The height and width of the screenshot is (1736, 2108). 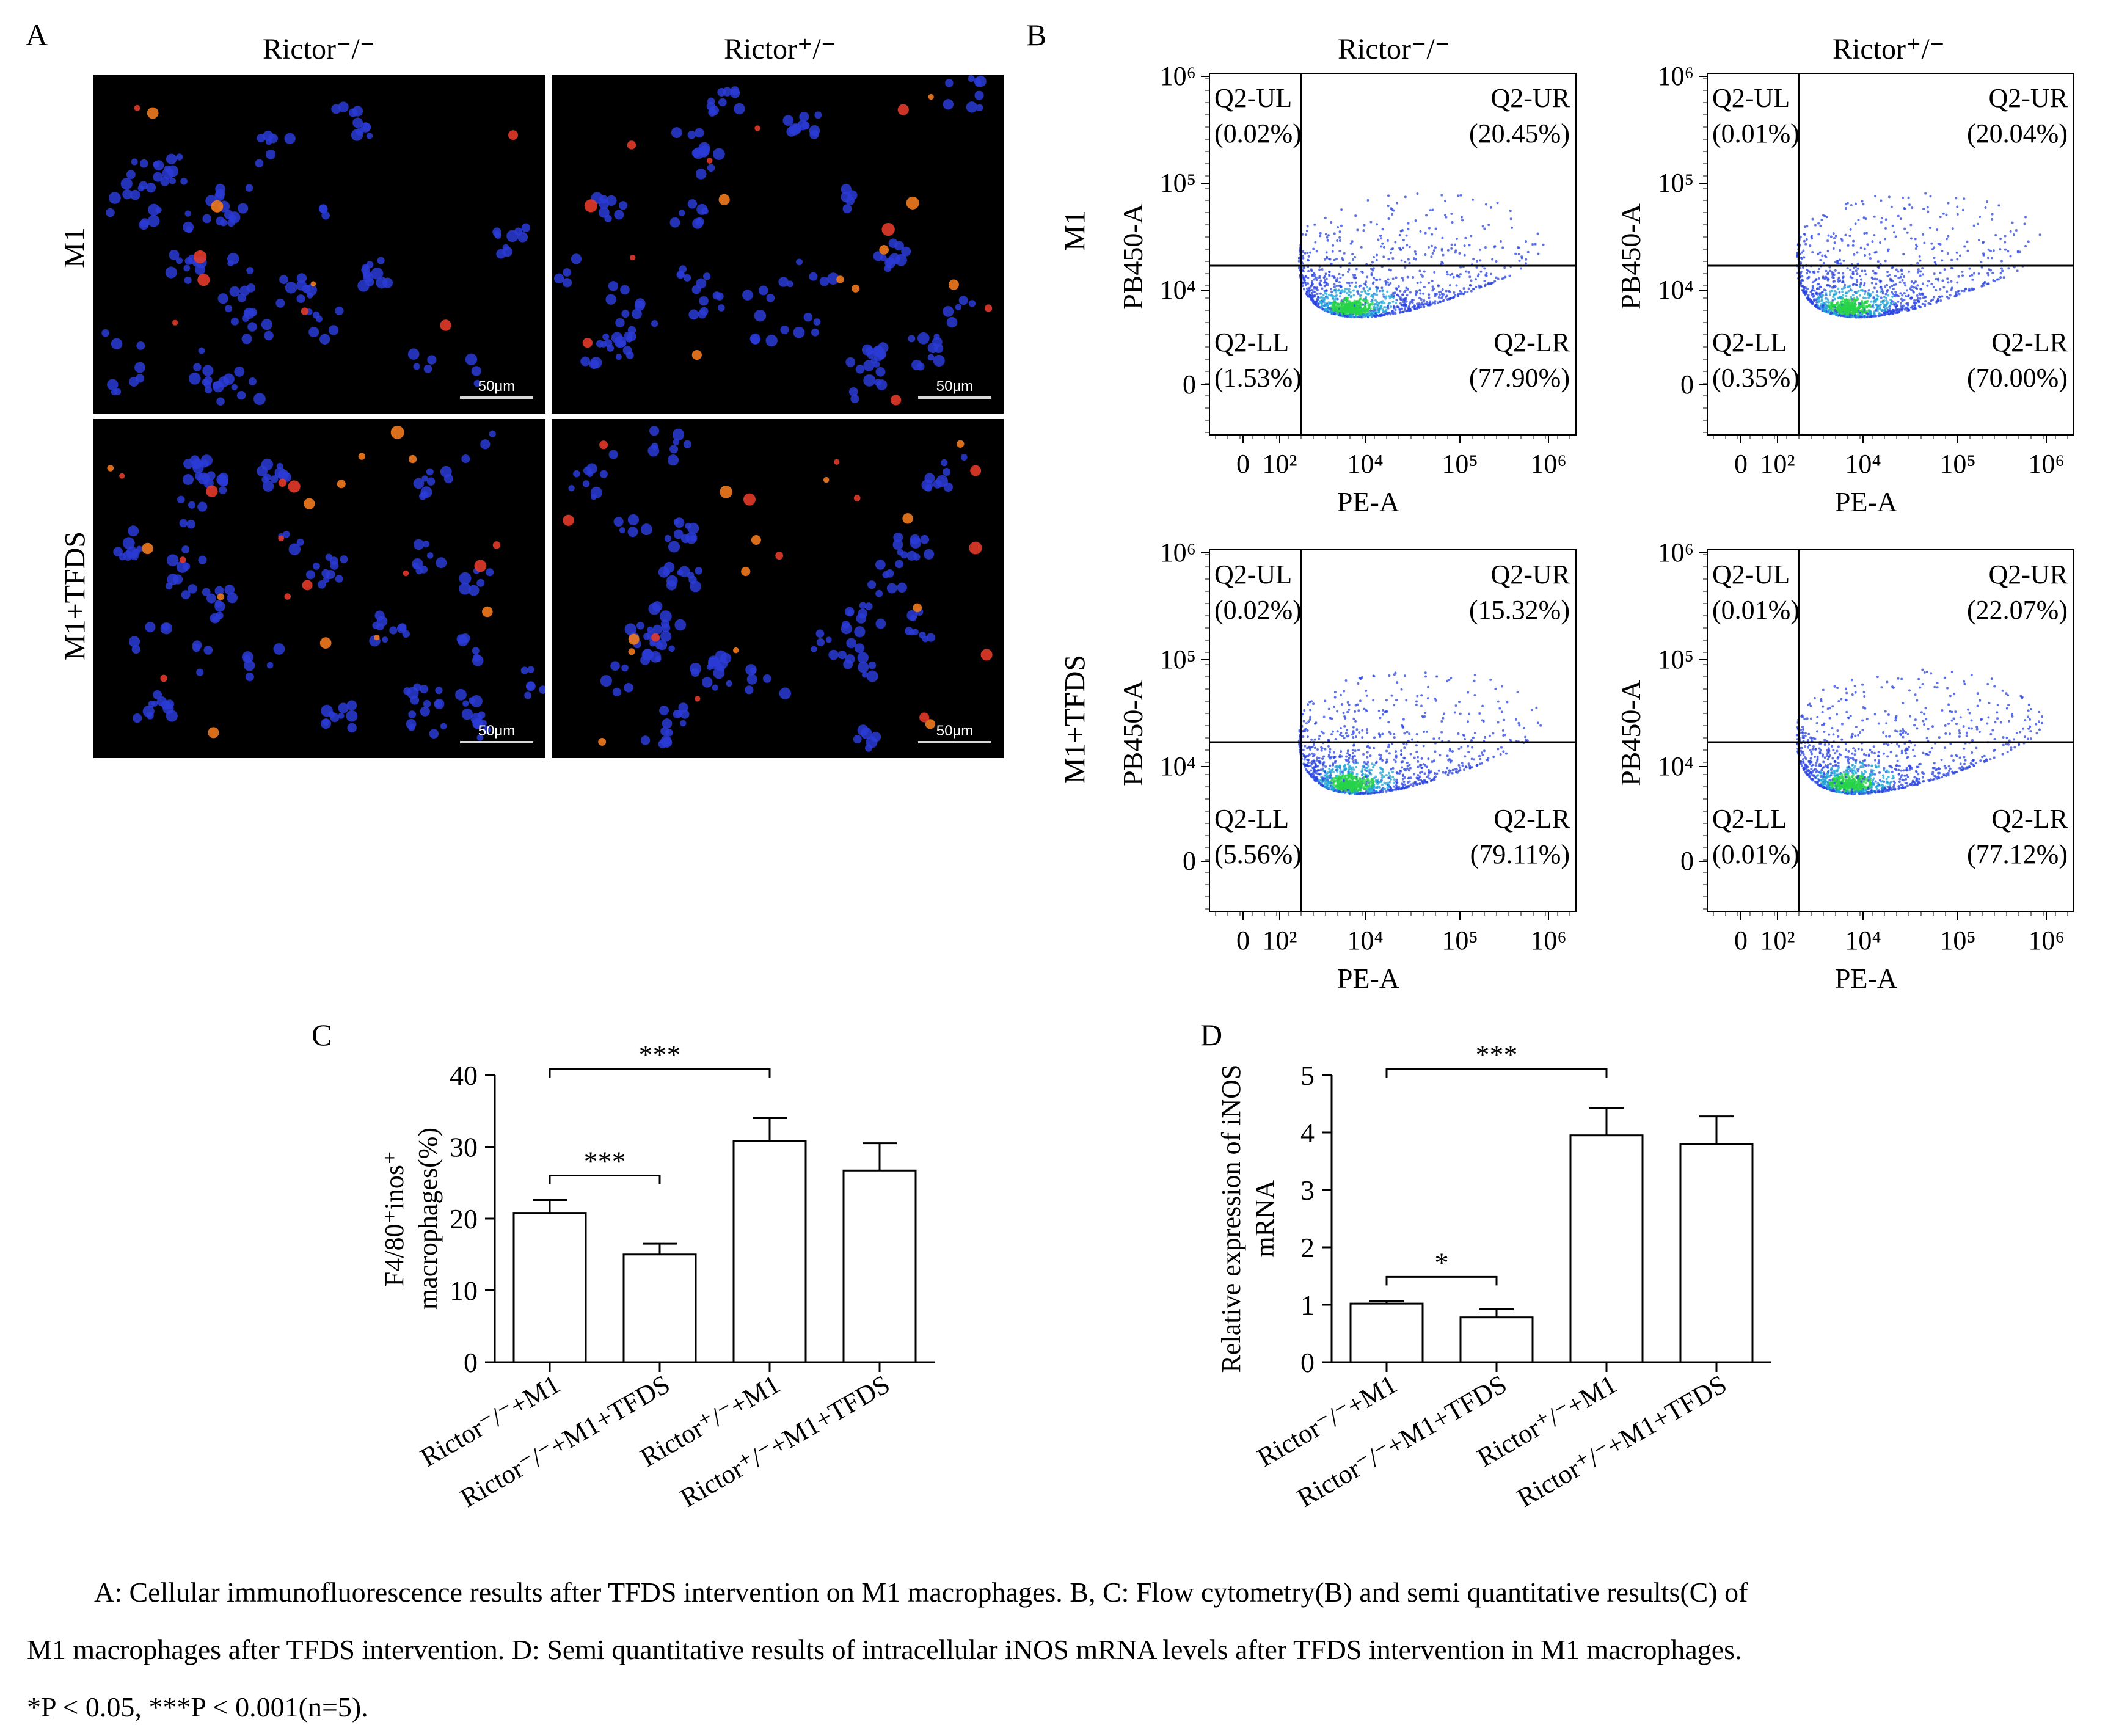 What do you see at coordinates (1548, 464) in the screenshot?
I see `x-tick-label: 10⁶` at bounding box center [1548, 464].